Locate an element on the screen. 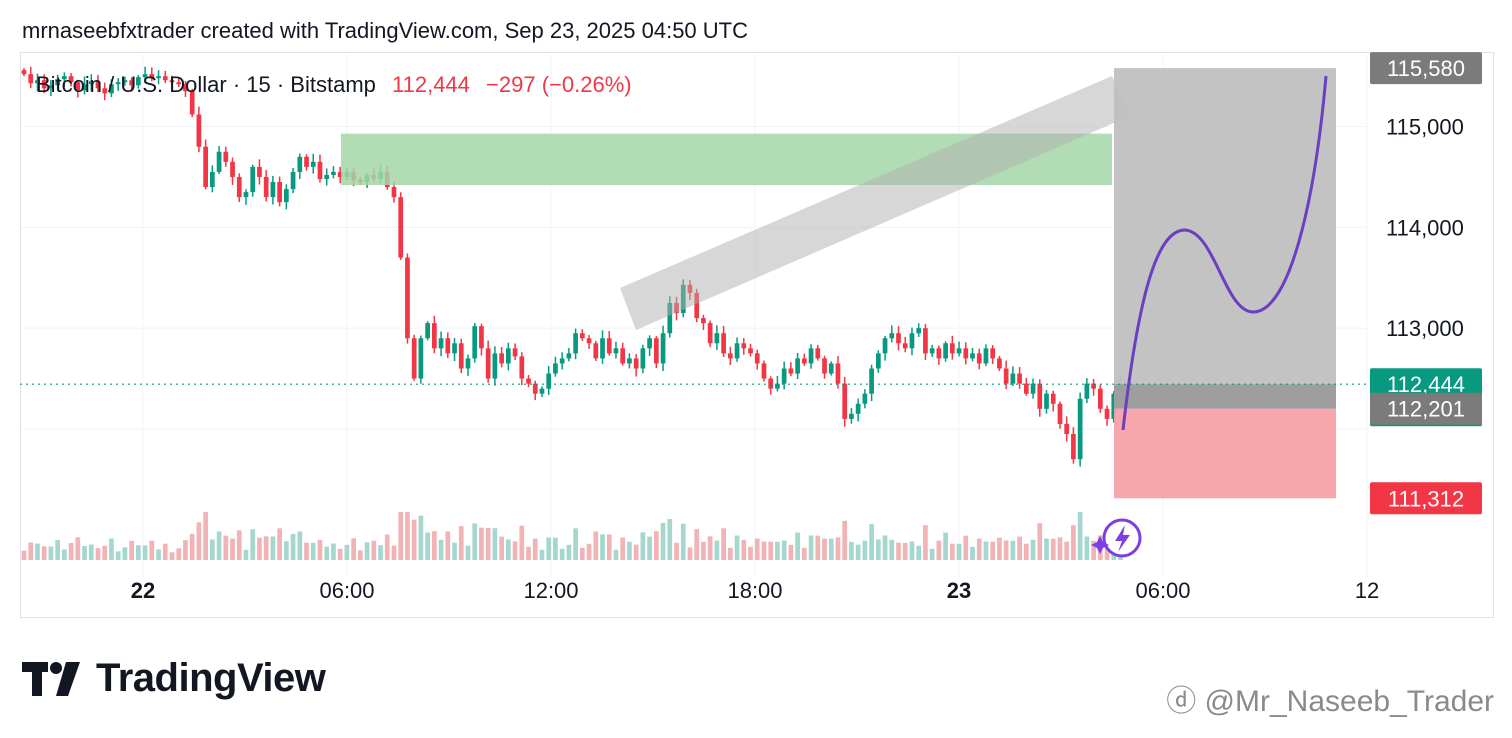 Image resolution: width=1512 pixels, height=738 pixels. target-zone is located at coordinates (1225, 238).